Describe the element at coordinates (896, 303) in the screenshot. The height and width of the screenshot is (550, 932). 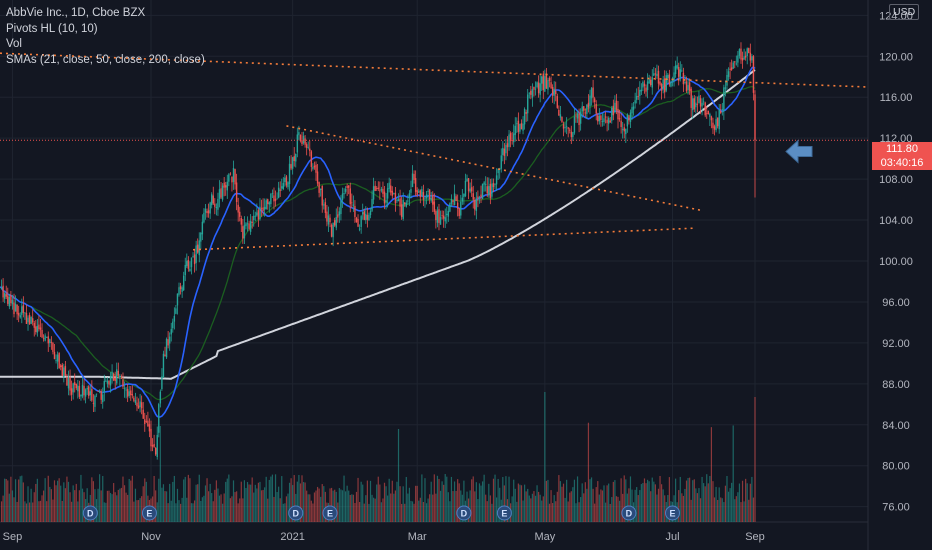
I see `y-tick-label: 96.00` at that location.